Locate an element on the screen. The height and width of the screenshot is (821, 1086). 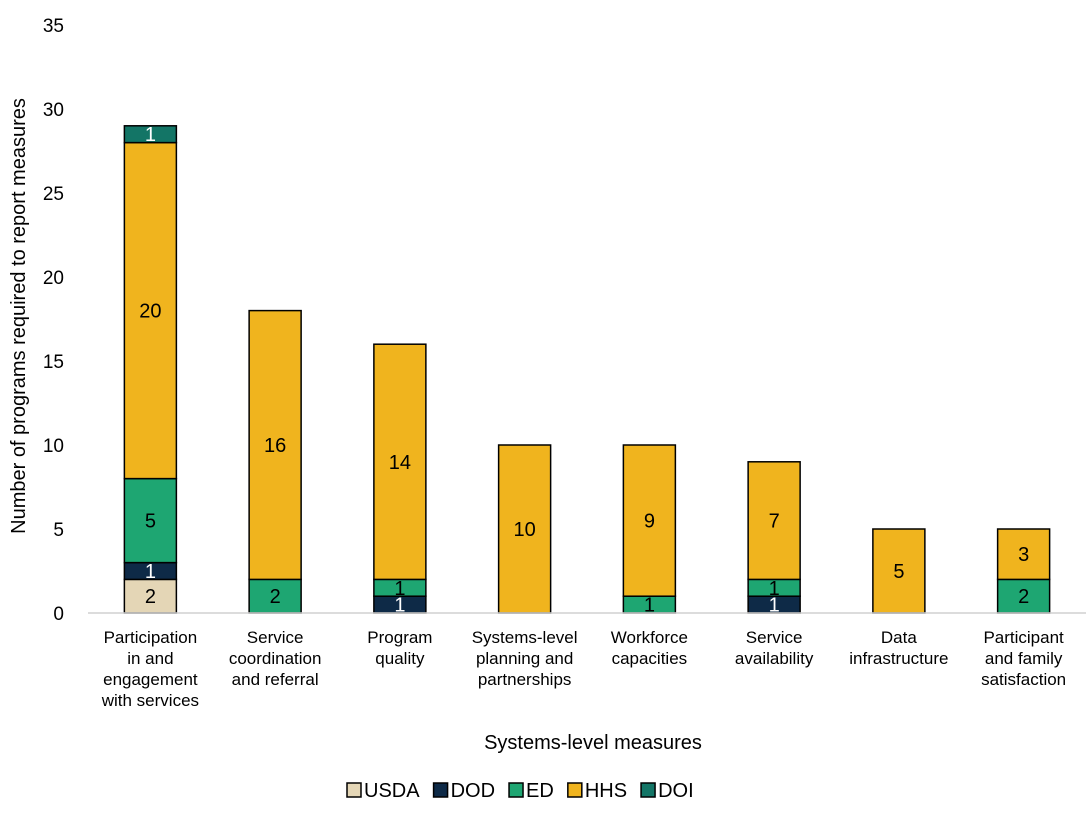
data-label: 16 is located at coordinates (275, 446).